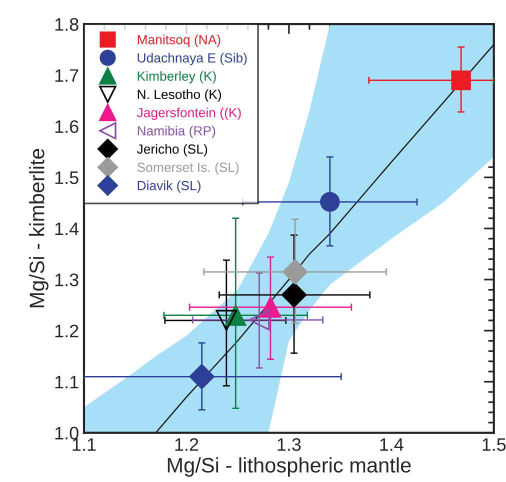 This screenshot has height=482, width=506. I want to click on legend-label: Diavik (SL), so click(169, 186).